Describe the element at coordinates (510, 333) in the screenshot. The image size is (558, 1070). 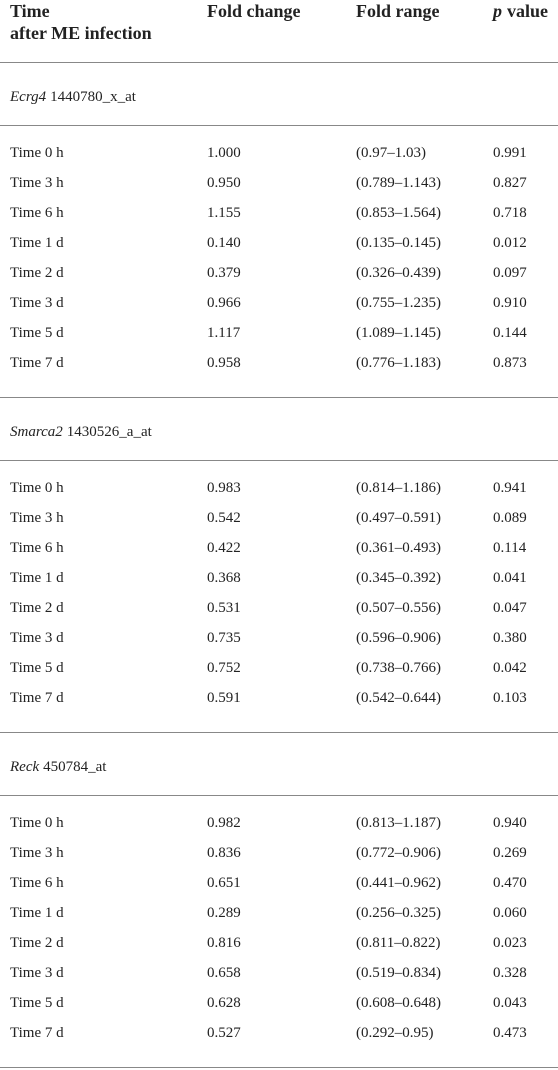
I see `table-cell: 0.144` at that location.